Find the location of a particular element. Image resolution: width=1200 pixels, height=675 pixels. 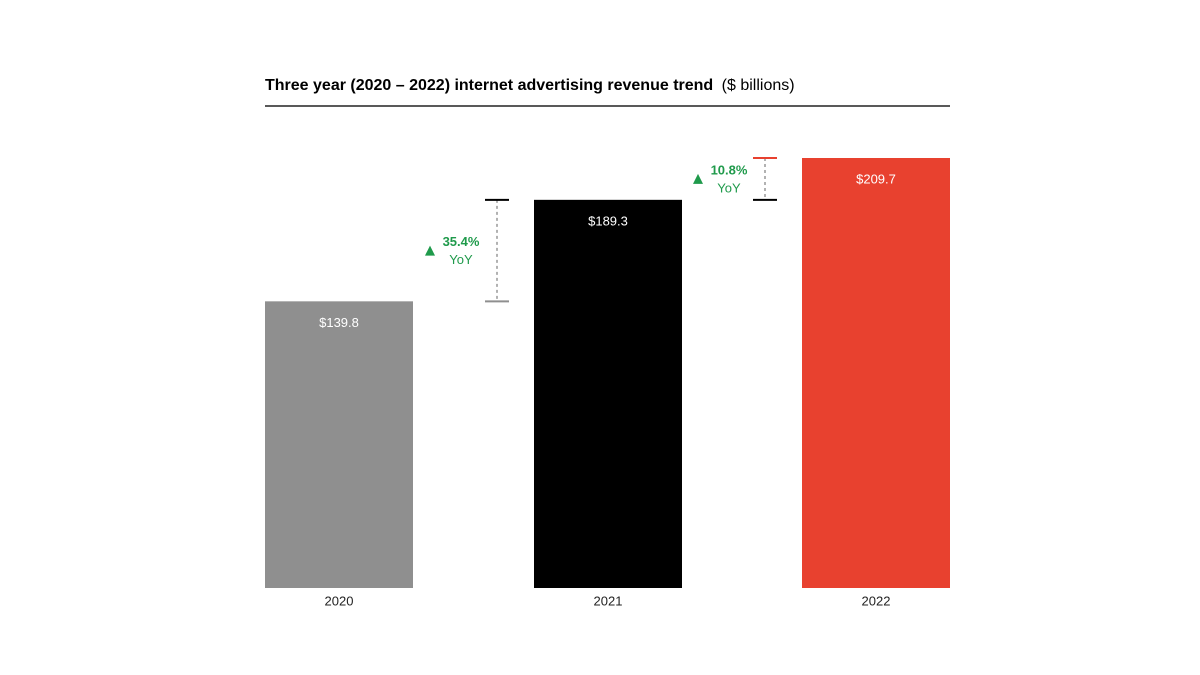

value-label: $189.3 is located at coordinates (608, 220).